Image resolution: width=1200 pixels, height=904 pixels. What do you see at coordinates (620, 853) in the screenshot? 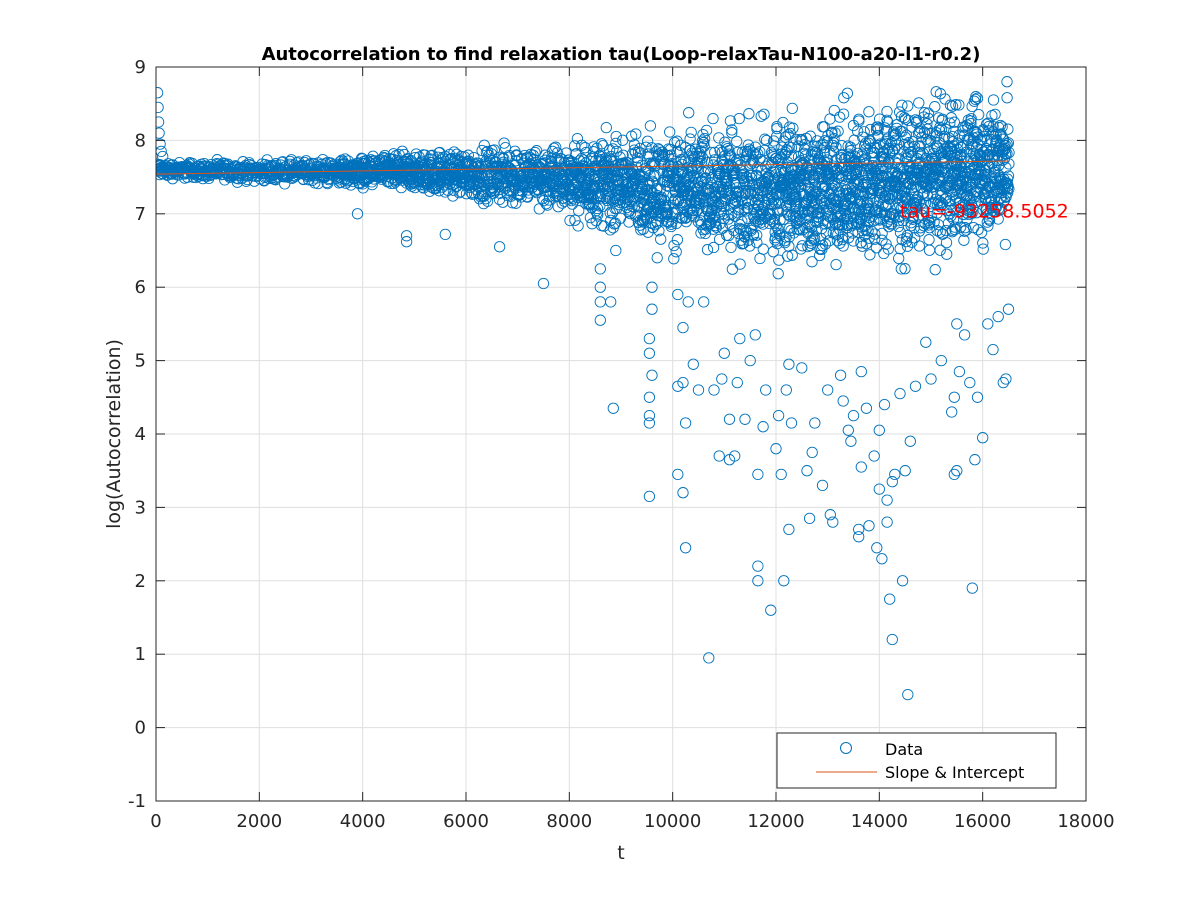
I see `x-axis-label: t` at bounding box center [620, 853].